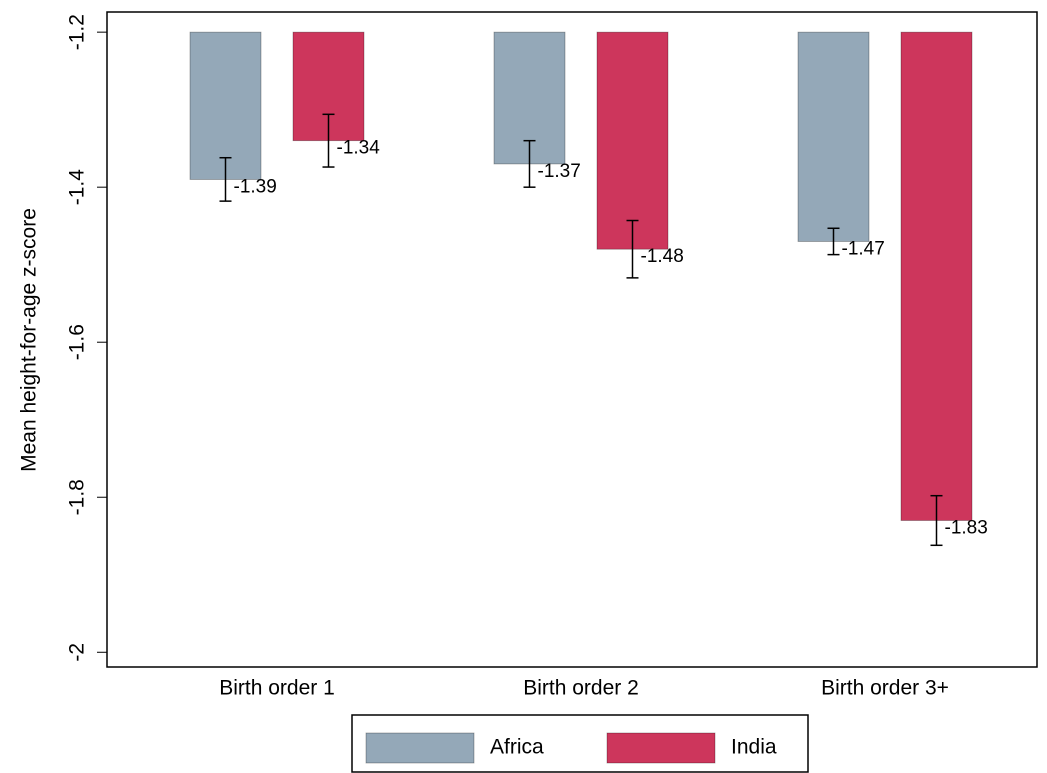 The image size is (1047, 773). What do you see at coordinates (966, 528) in the screenshot?
I see `value-label: -1.83` at bounding box center [966, 528].